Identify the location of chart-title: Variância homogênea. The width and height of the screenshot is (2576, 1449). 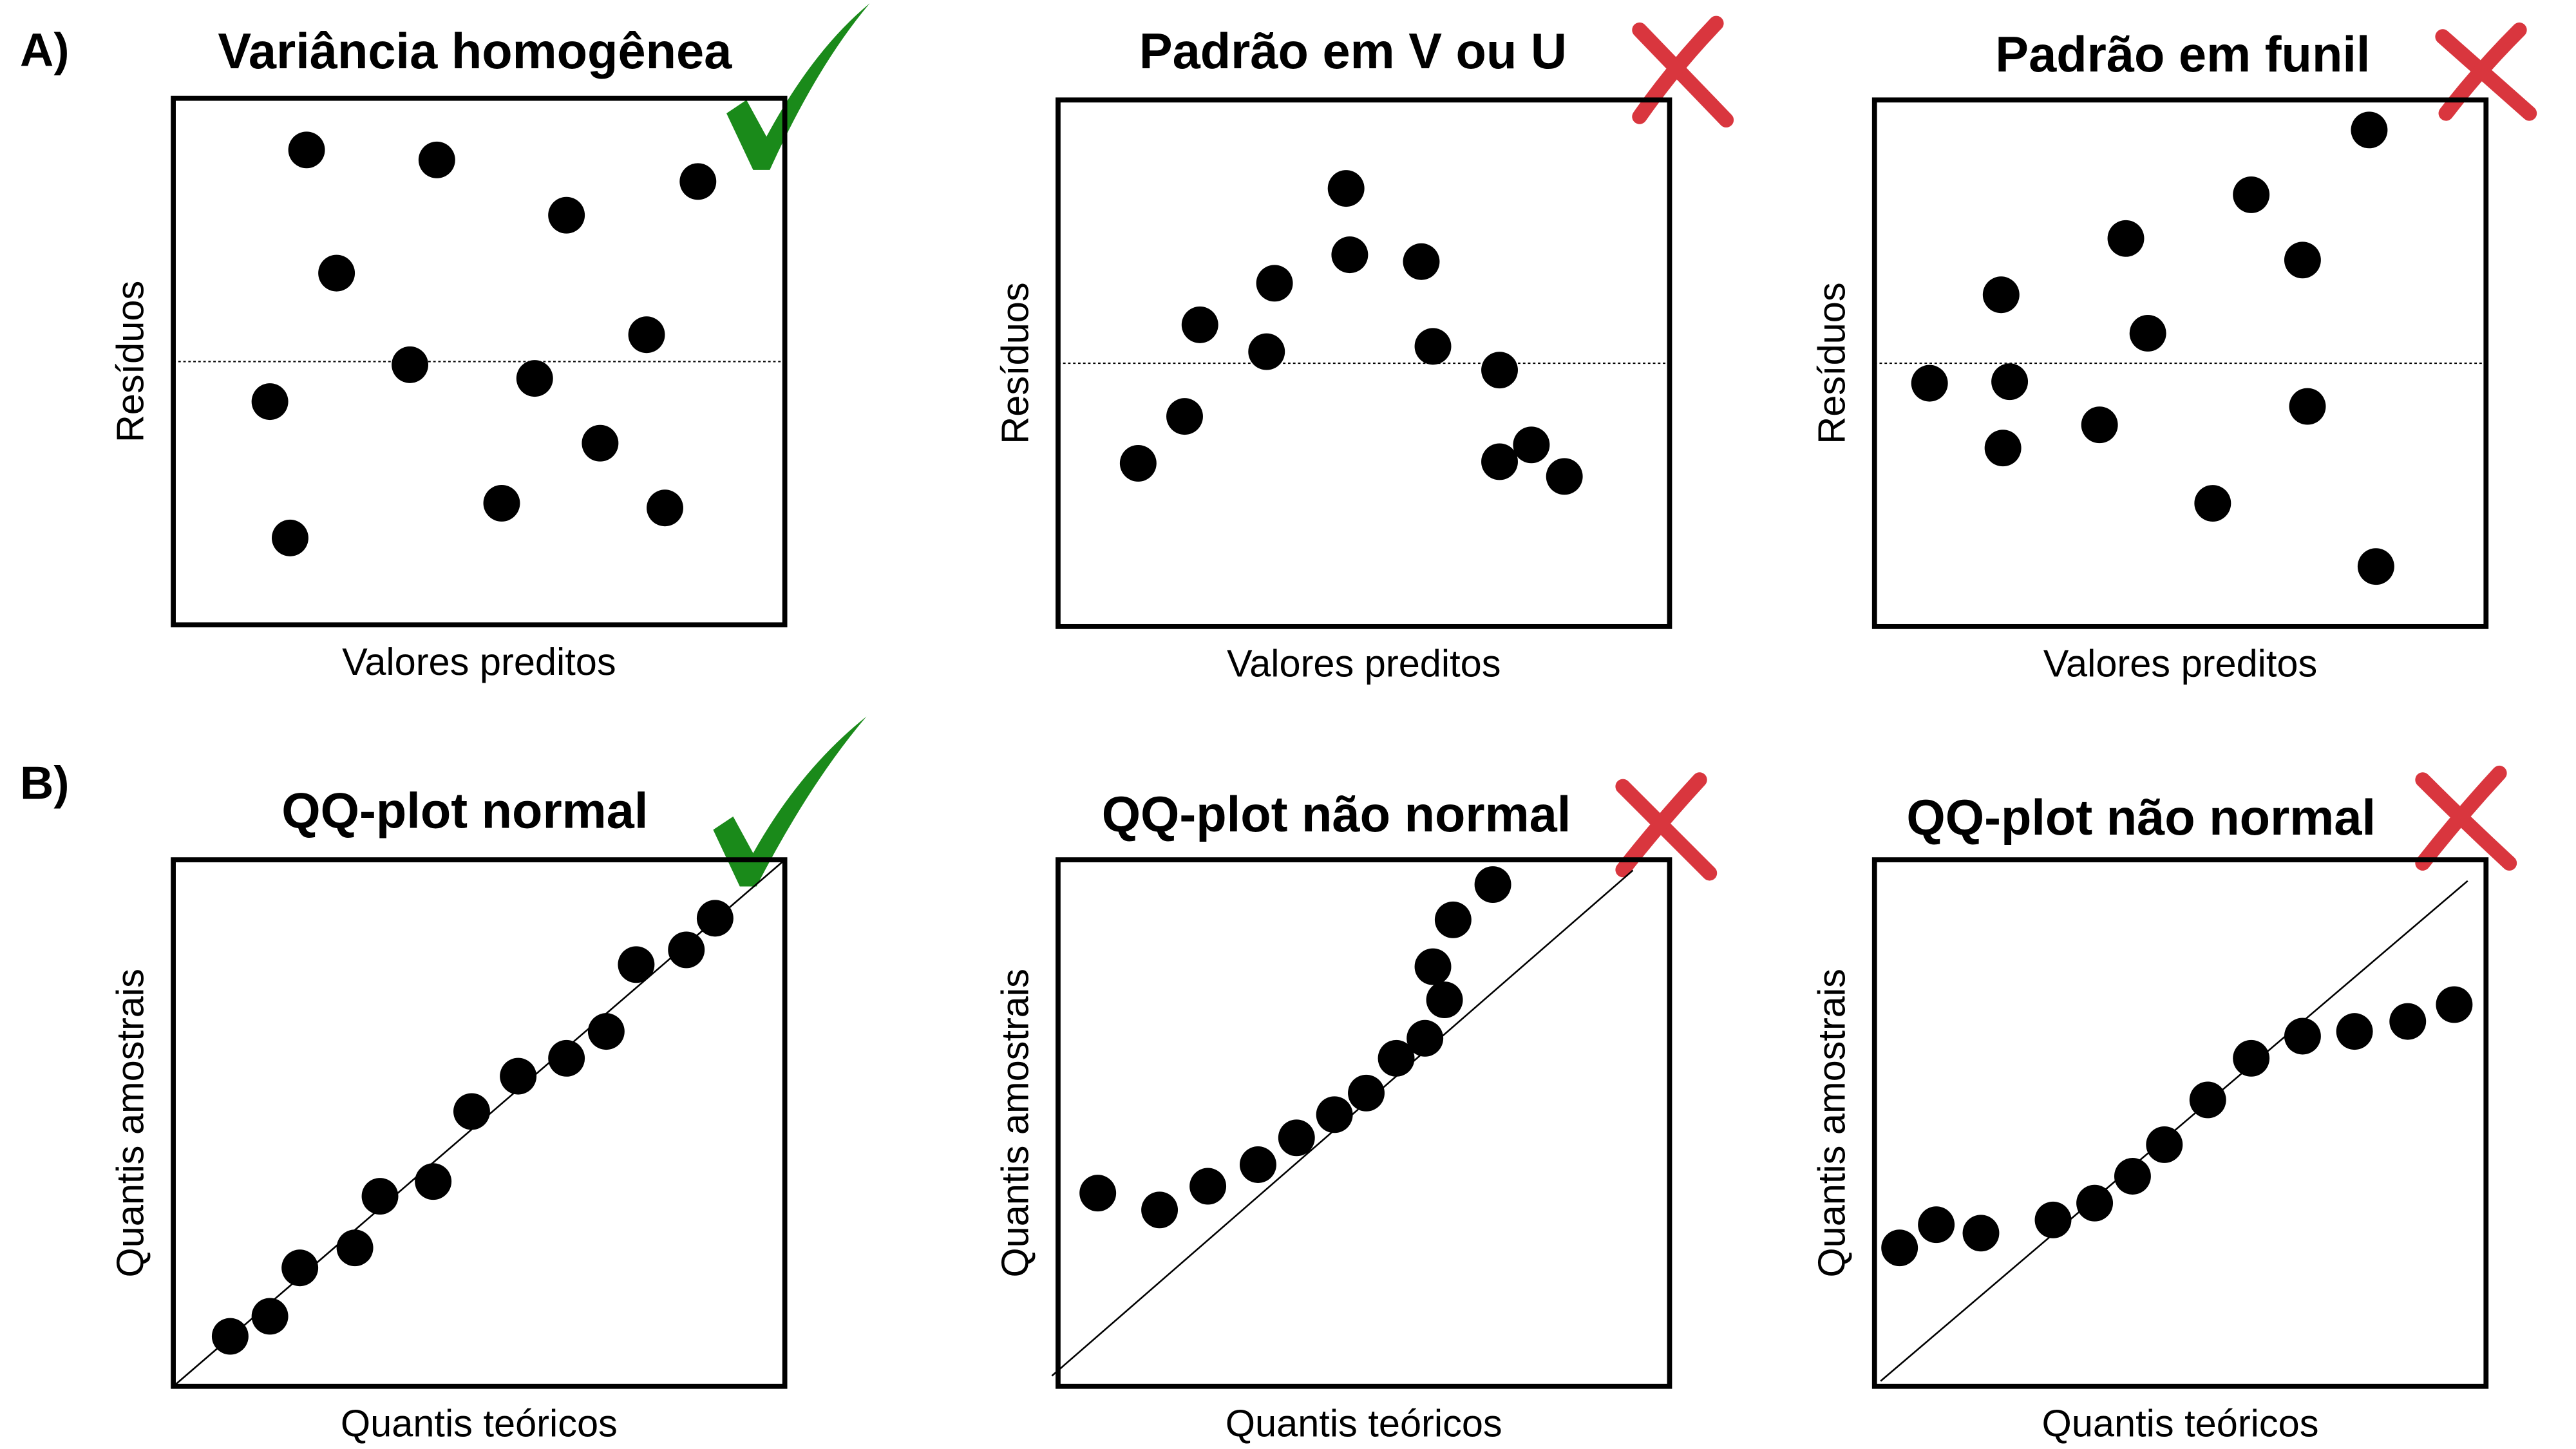
(475, 52).